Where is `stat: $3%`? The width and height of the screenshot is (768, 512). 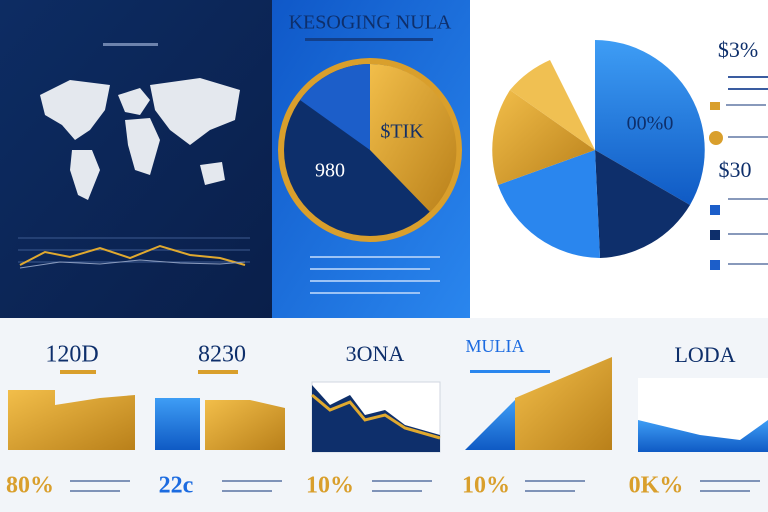 stat: $3% is located at coordinates (738, 49).